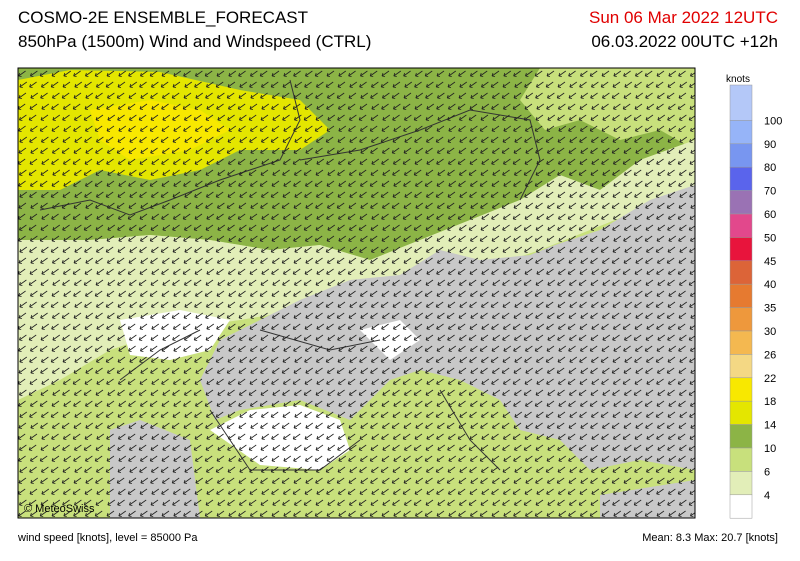 This screenshot has width=800, height=561. I want to click on zone-bright-yellow, so click(160, 130).